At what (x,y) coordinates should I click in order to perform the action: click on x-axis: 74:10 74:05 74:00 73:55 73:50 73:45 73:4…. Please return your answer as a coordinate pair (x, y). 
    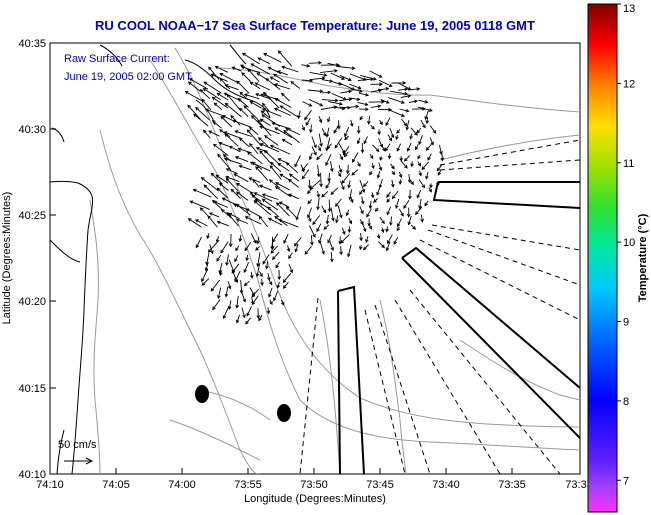
    Looking at the image, I should click on (311, 479).